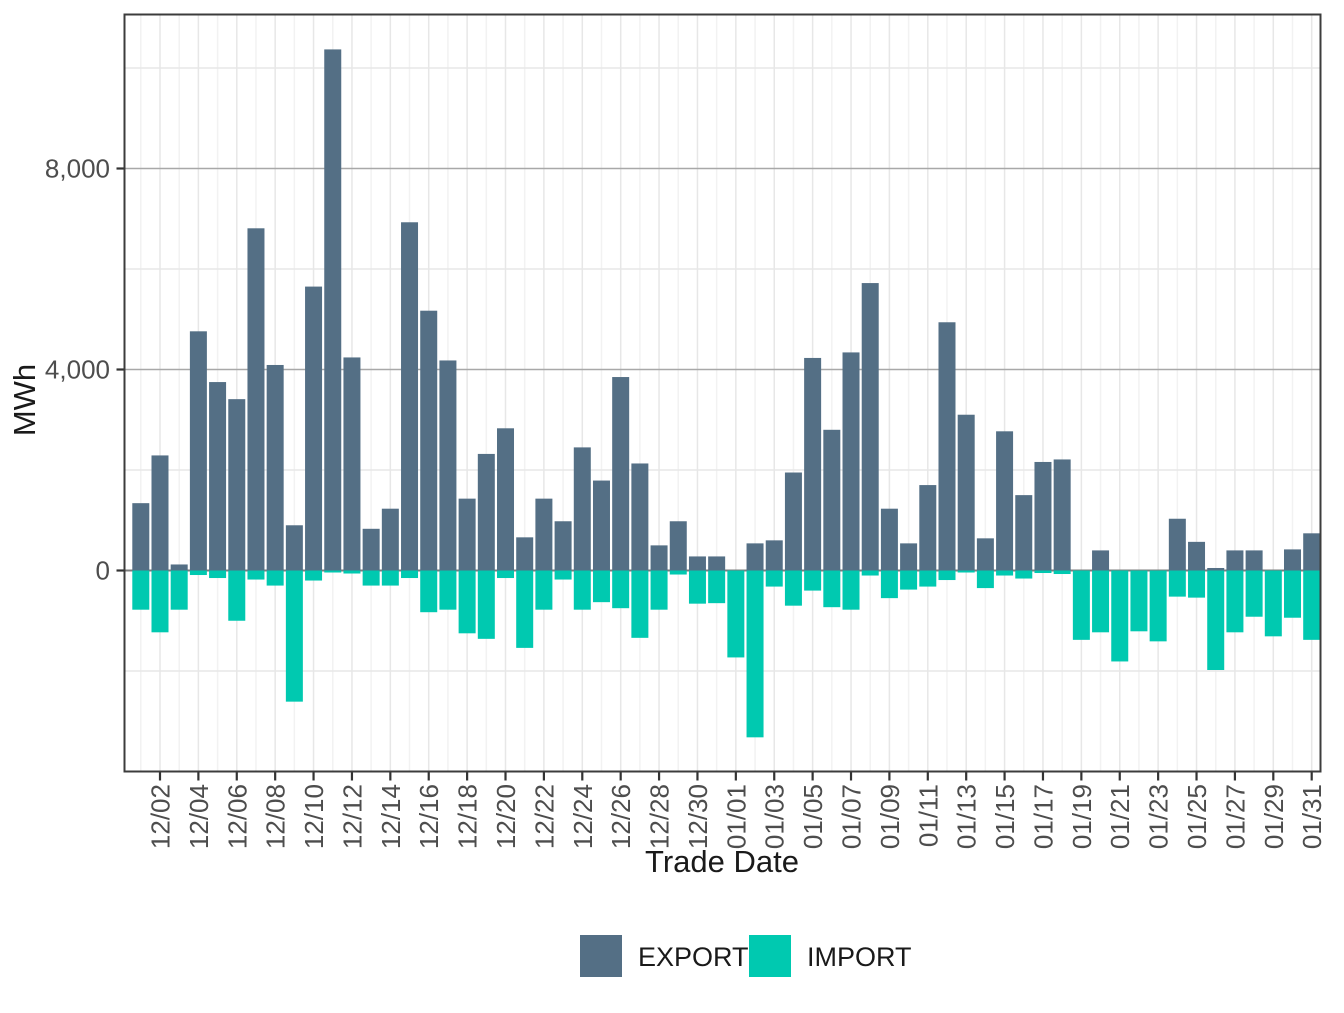 This screenshot has height=1013, width=1344. What do you see at coordinates (467, 602) in the screenshot?
I see `bar-import-12/18` at bounding box center [467, 602].